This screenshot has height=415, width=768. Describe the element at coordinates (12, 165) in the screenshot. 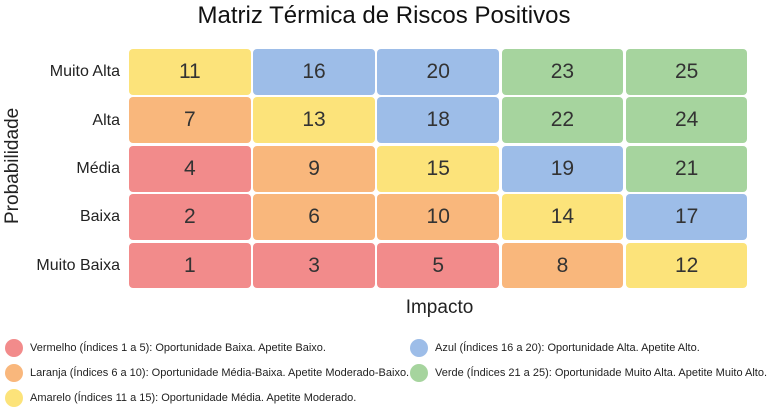

I see `y-axis-label: Probabilidade` at that location.